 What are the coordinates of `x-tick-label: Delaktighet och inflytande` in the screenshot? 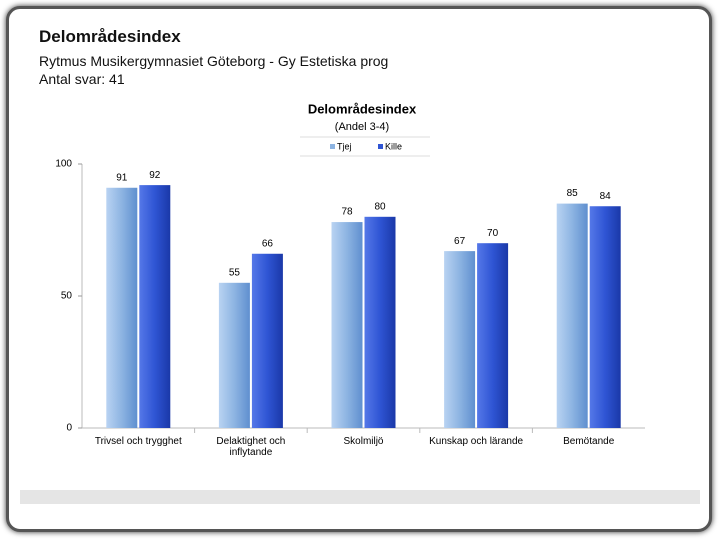 It's located at (251, 447).